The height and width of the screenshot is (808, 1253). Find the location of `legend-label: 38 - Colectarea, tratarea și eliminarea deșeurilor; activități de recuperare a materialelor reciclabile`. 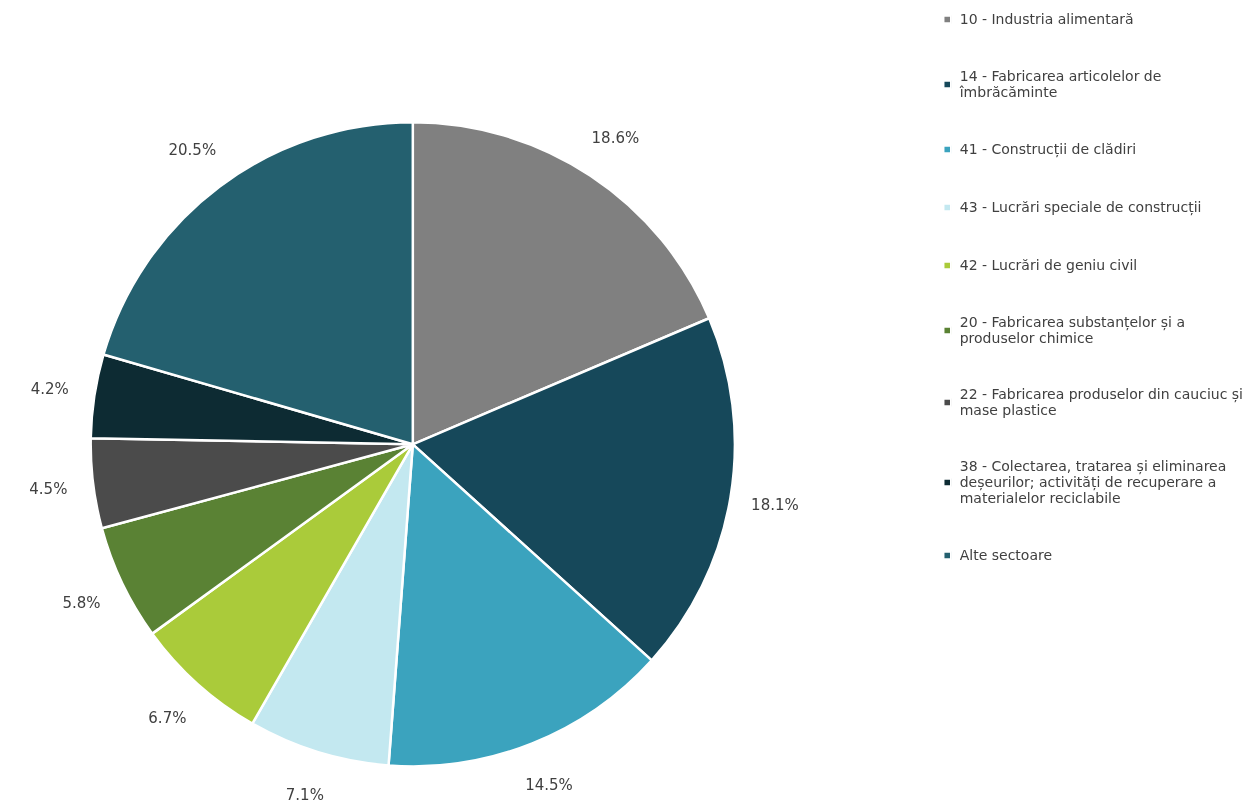

legend-label: 38 - Colectarea, tratarea și eliminarea deșeurilor; activități de recuperare a materialelor reciclabile is located at coordinates (1093, 482).